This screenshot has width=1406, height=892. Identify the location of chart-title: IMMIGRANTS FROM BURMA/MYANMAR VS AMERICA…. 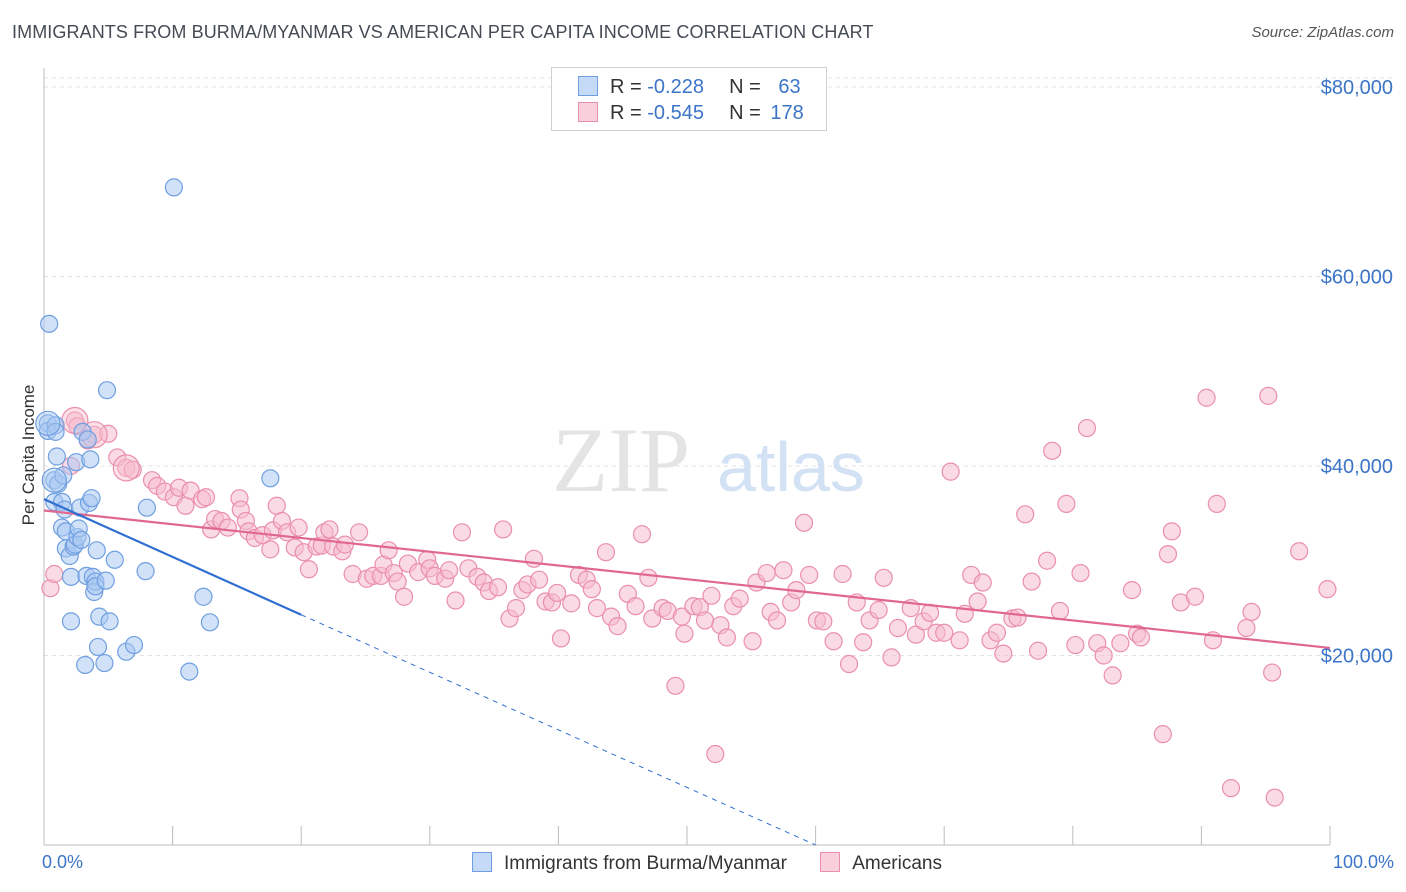
(443, 32).